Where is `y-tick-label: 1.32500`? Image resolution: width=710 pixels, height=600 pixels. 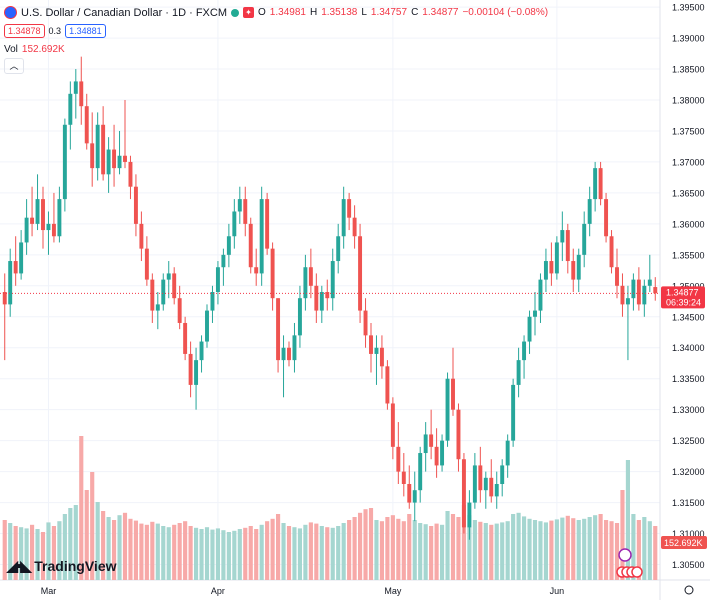
y-tick-label: 1.32500 is located at coordinates (688, 441).